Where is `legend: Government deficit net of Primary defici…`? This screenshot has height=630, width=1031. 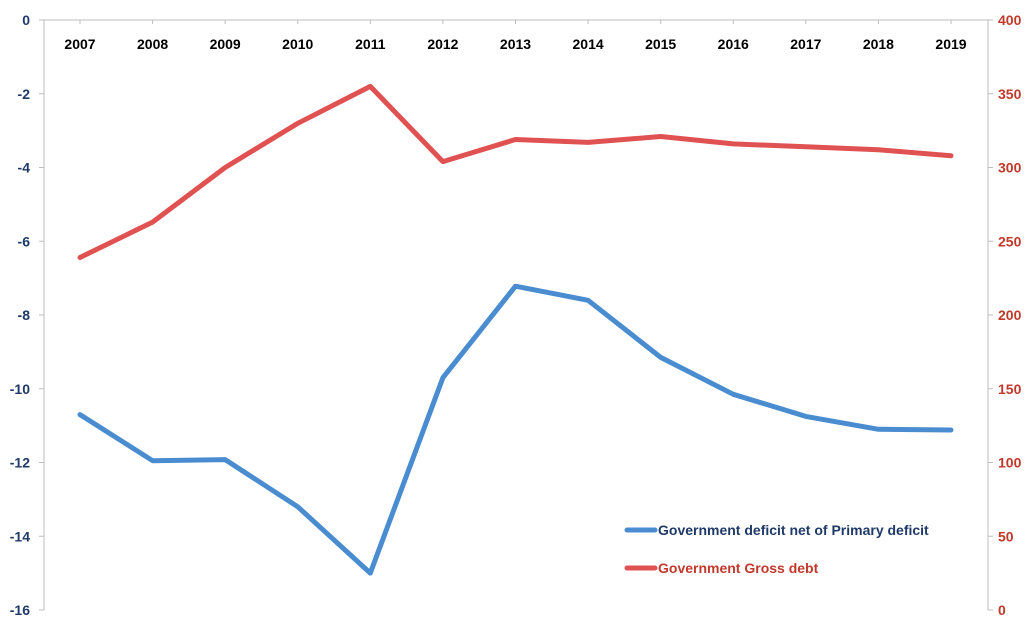
legend: Government deficit net of Primary defici… is located at coordinates (776, 549).